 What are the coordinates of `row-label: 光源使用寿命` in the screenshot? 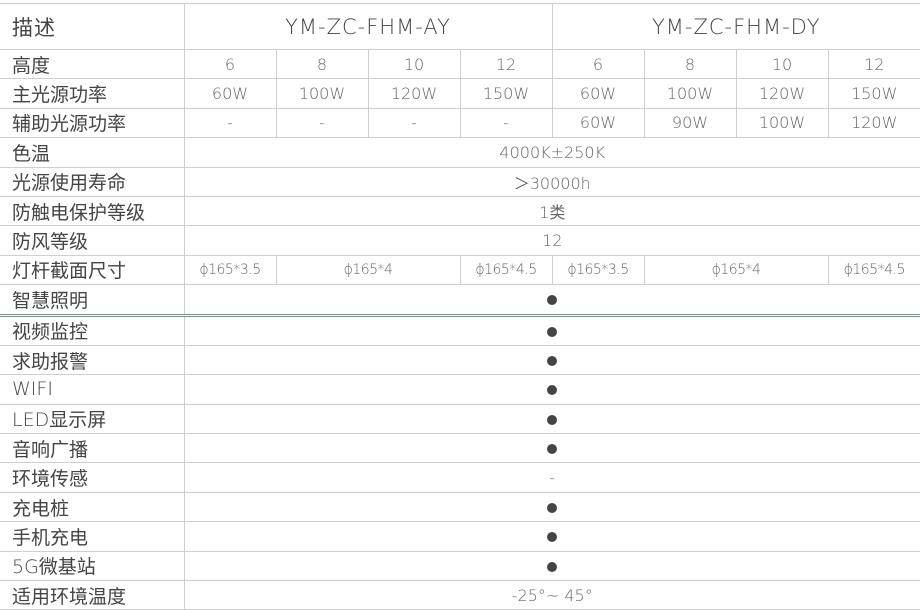 It's located at (92, 181).